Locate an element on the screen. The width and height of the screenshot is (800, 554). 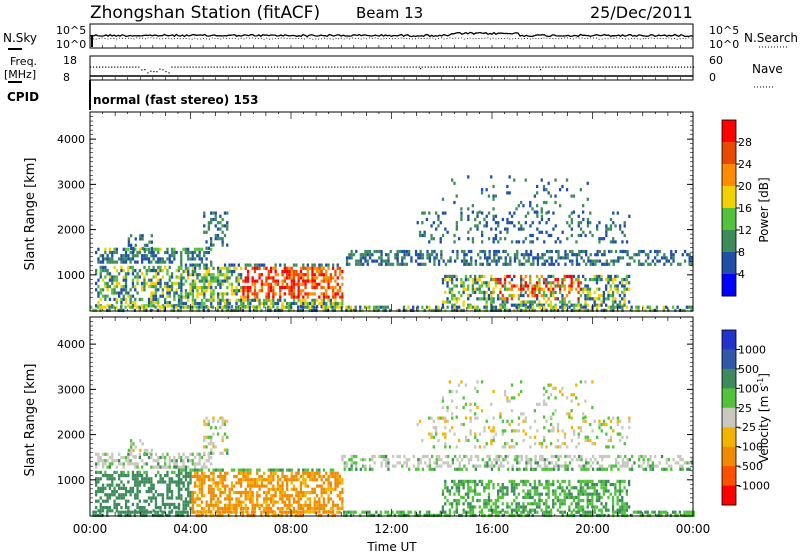
nsearch-tick-bottom: 10^0 is located at coordinates (724, 44).